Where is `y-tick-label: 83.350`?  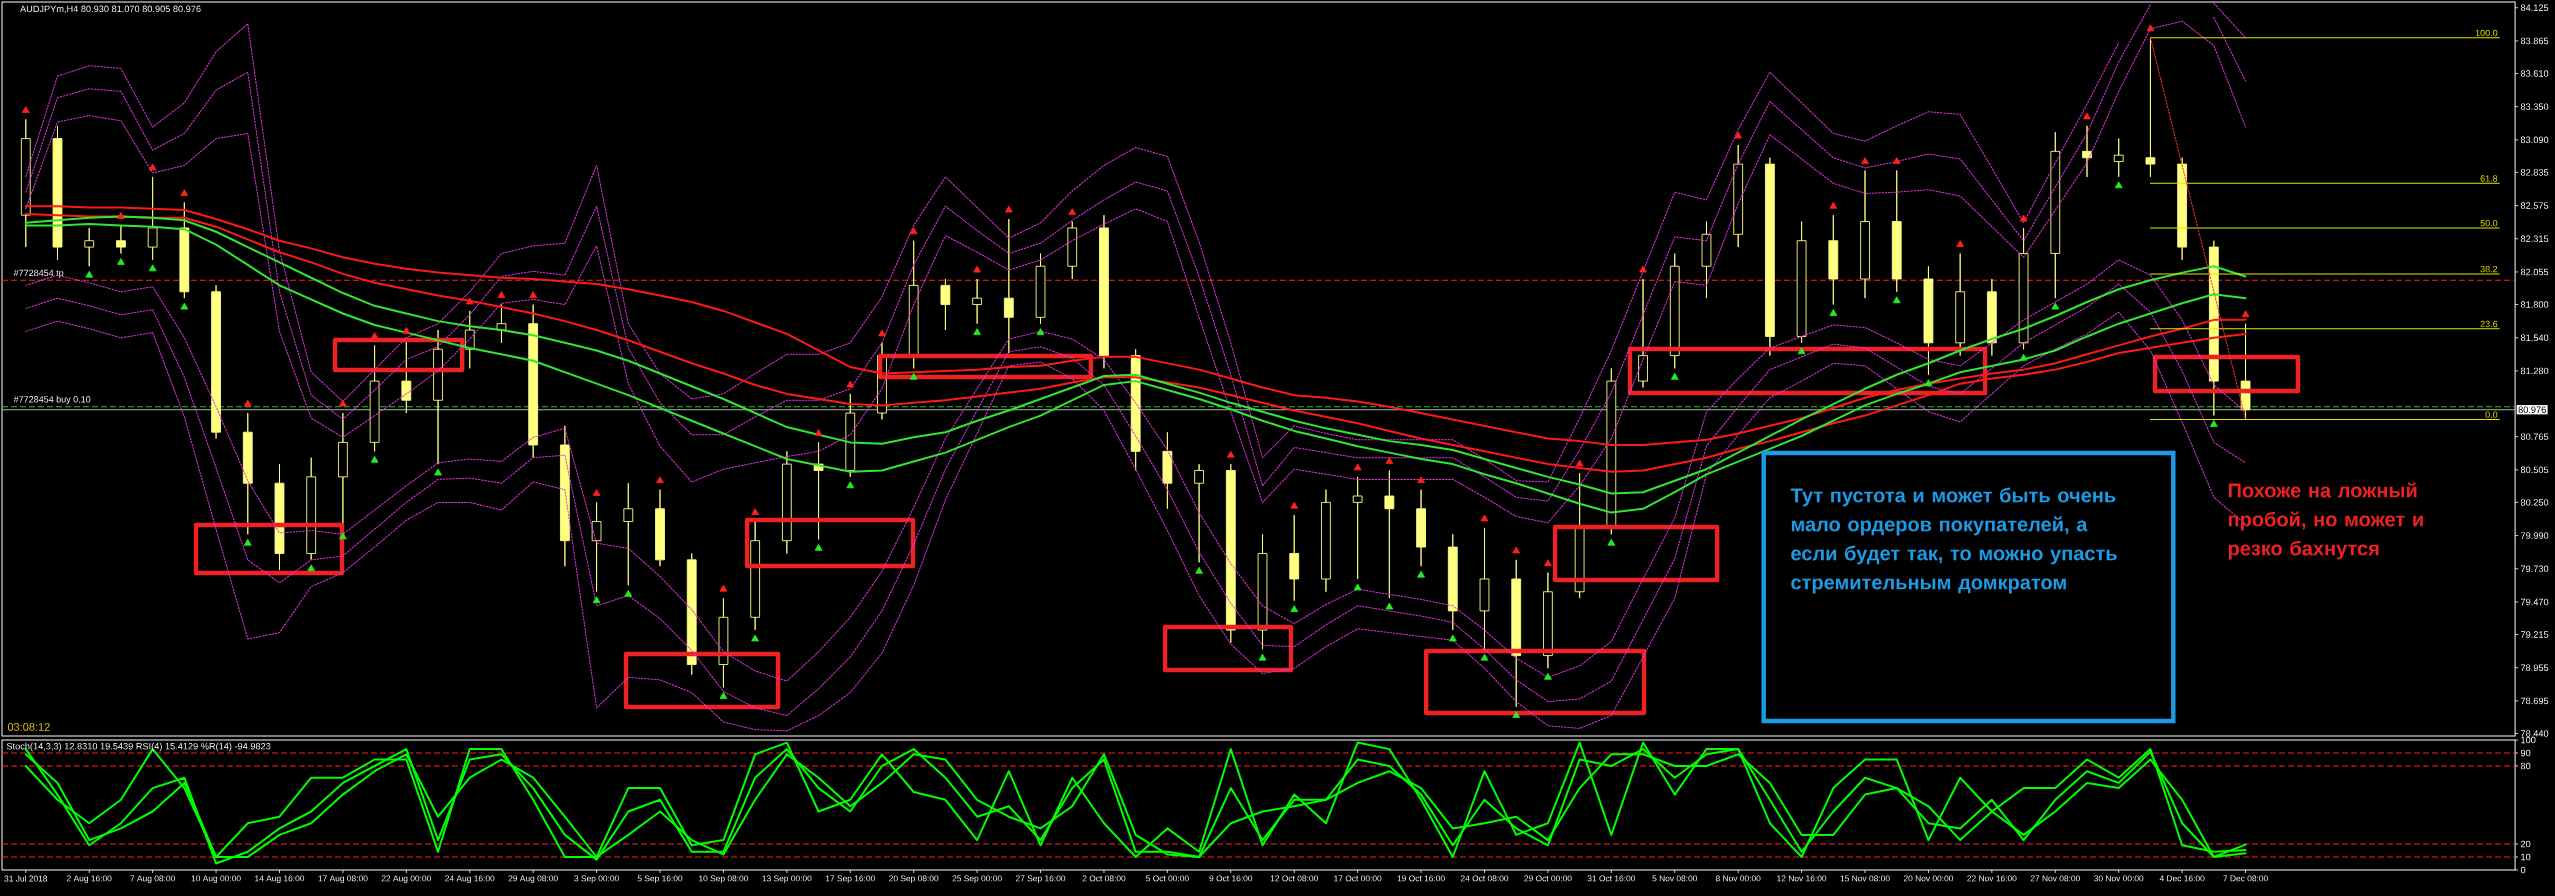
y-tick-label: 83.350 is located at coordinates (2534, 106).